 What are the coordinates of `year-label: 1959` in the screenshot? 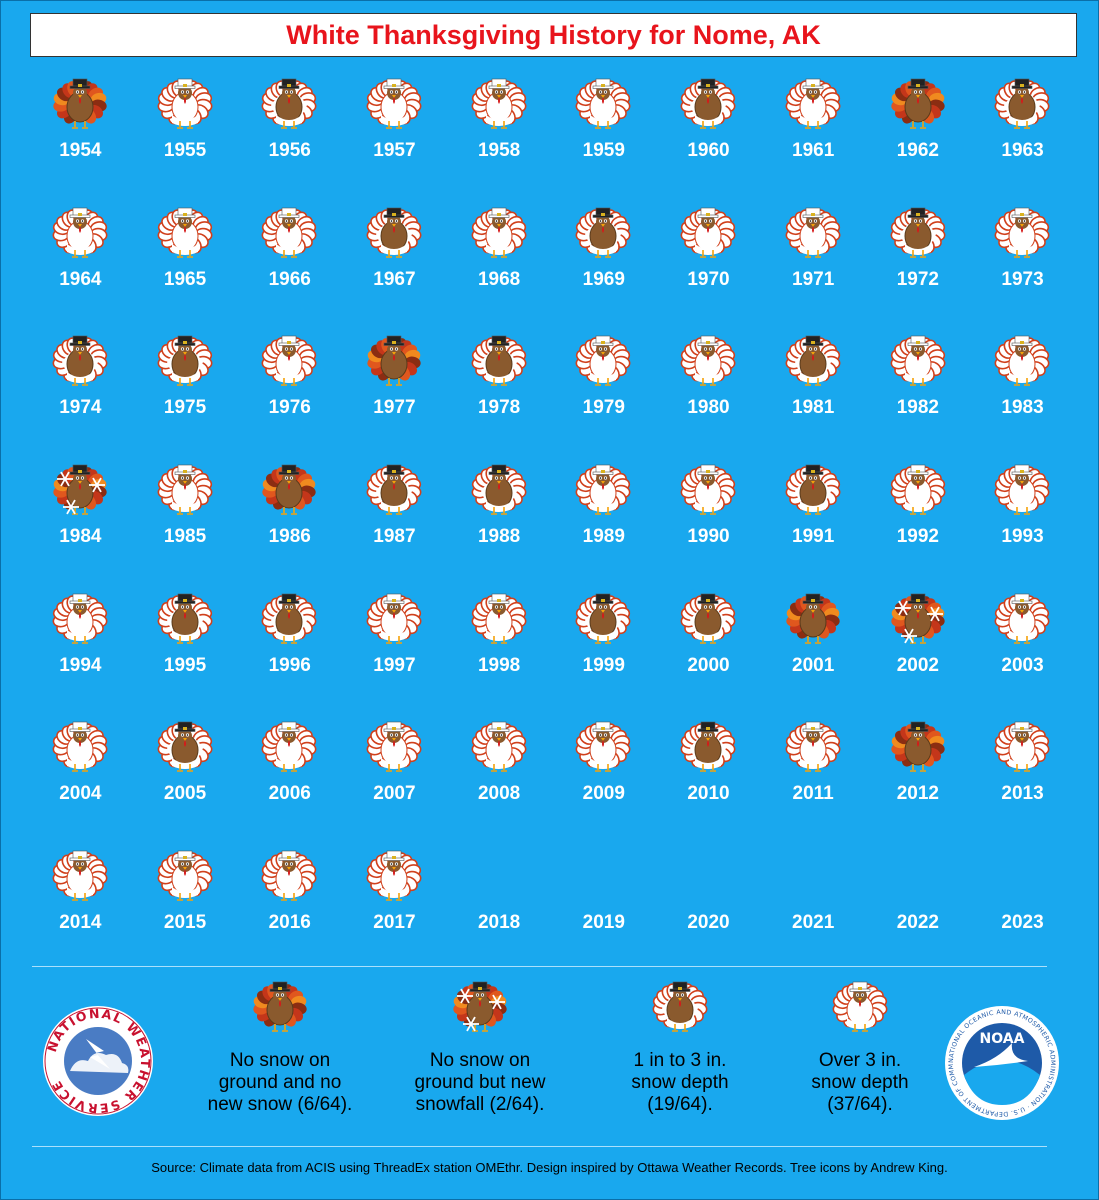 It's located at (603, 150).